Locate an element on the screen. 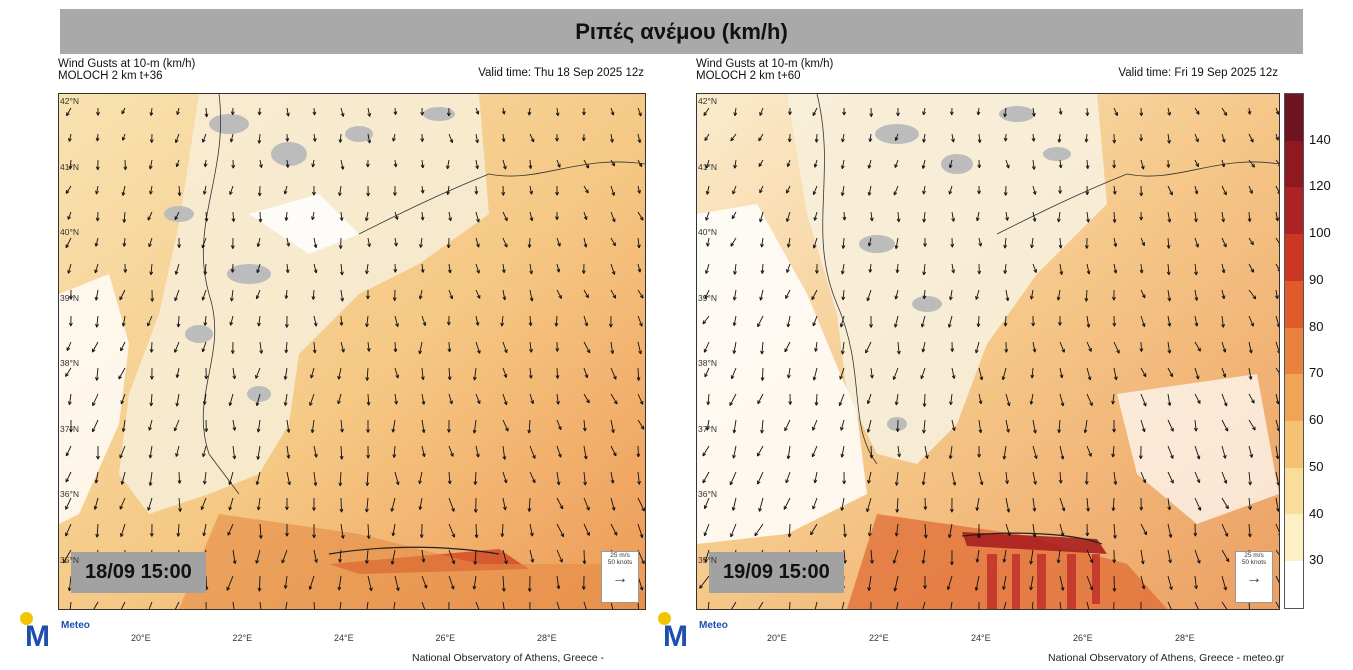 The image size is (1353, 670). panel-1-legend-knots: 50 knots is located at coordinates (620, 562).